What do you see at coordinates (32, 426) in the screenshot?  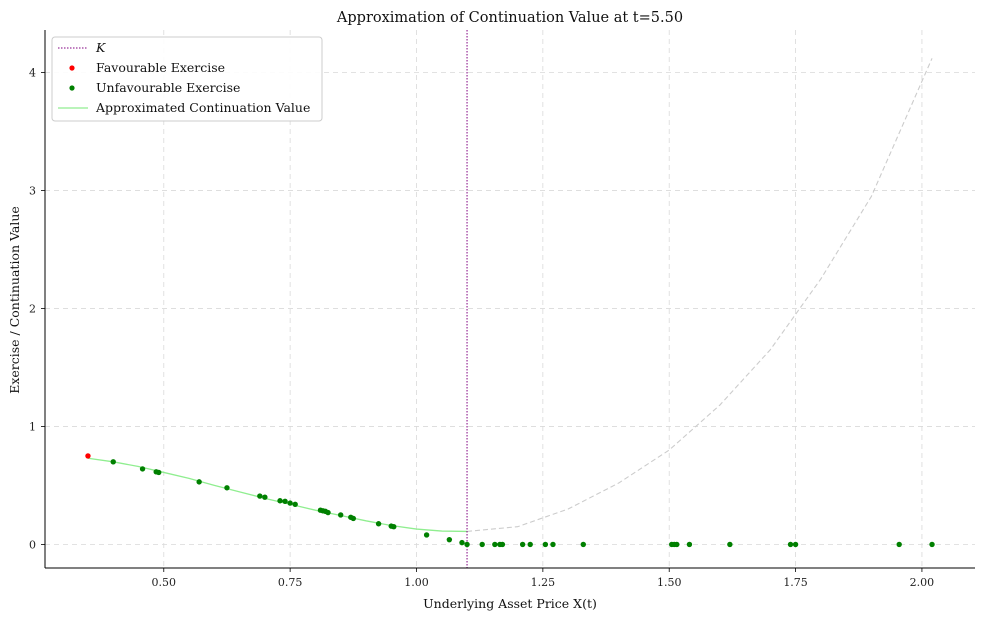 I see `y-tick-label: 1` at bounding box center [32, 426].